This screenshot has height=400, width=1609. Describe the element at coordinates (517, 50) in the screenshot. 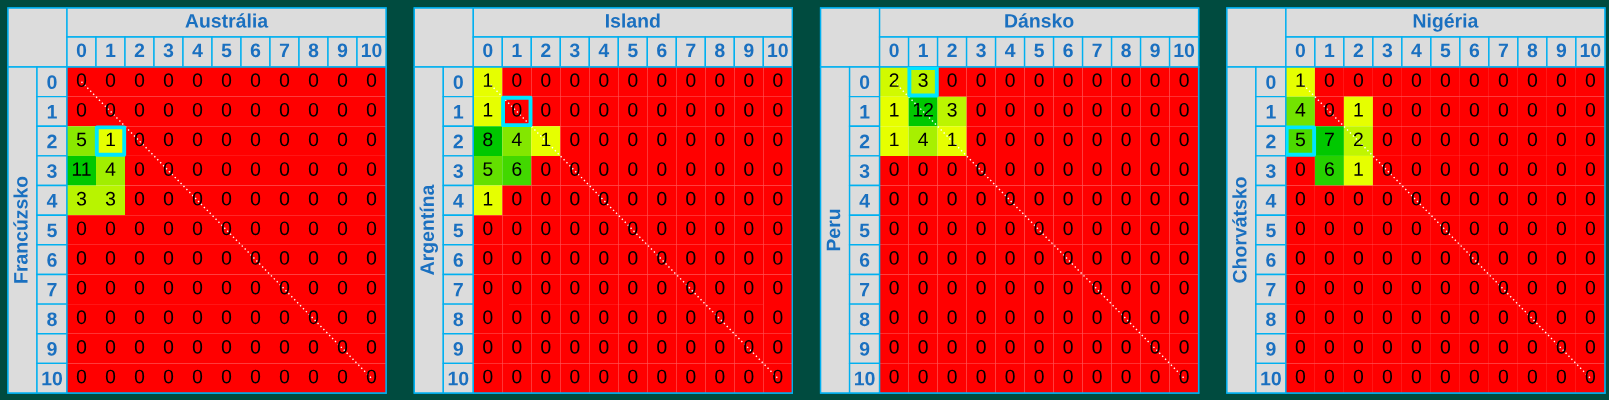

I see `x-tick-label: 1` at that location.